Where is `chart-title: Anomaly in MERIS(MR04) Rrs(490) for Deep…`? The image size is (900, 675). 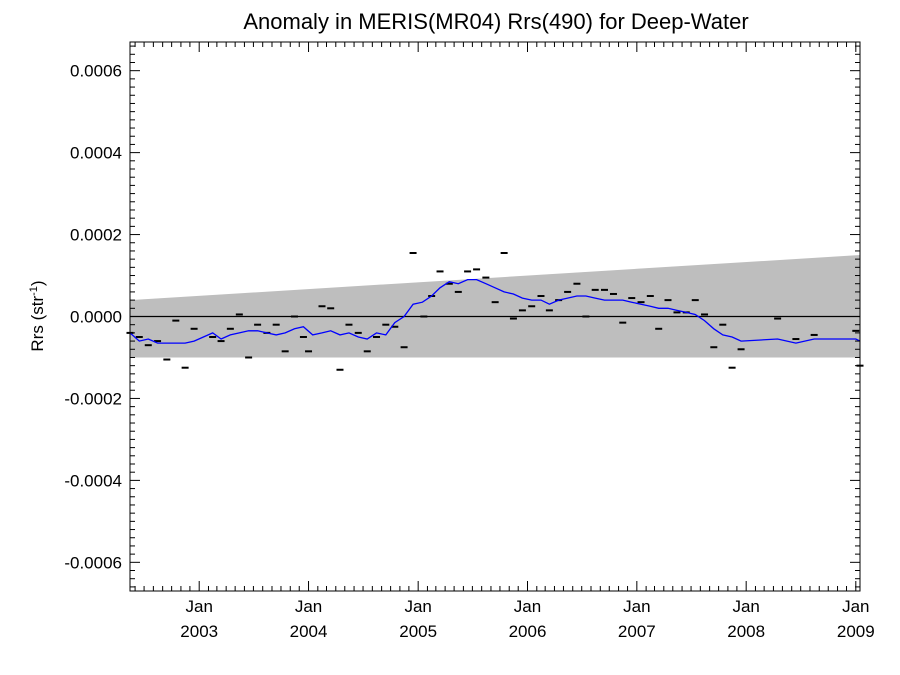
chart-title: Anomaly in MERIS(MR04) Rrs(490) for Deep… is located at coordinates (495, 21).